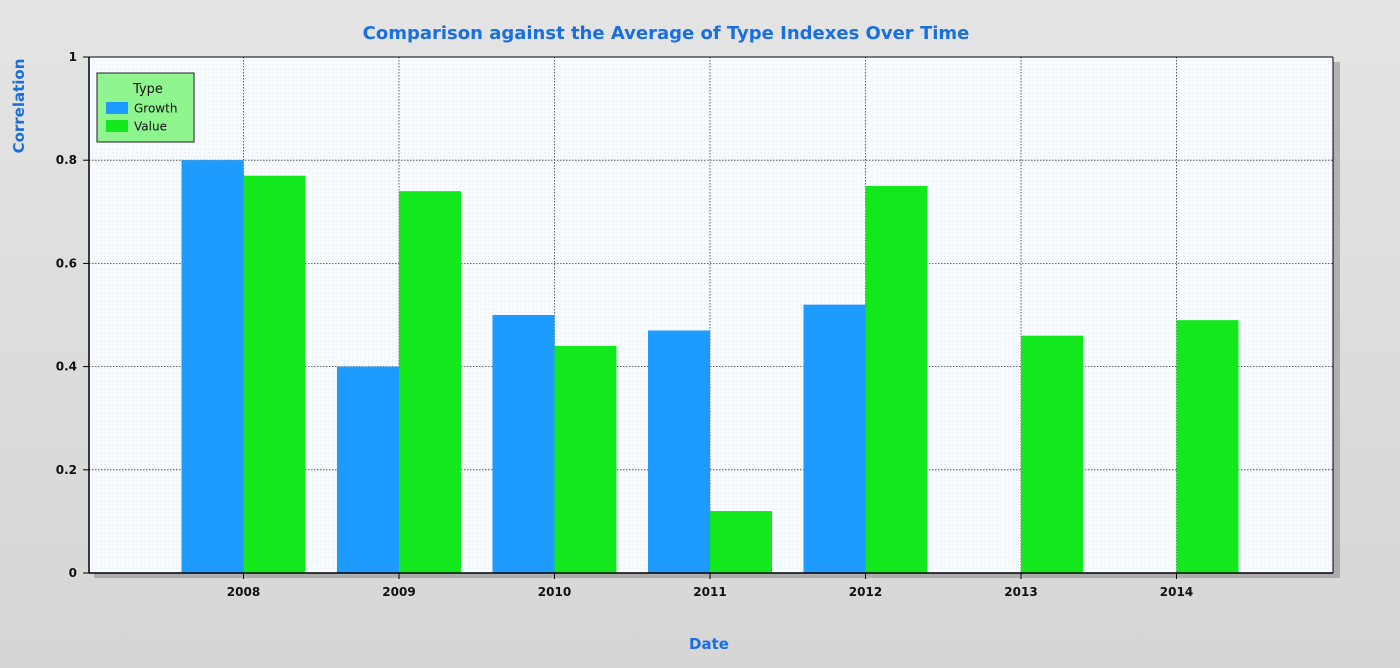  Describe the element at coordinates (709, 592) in the screenshot. I see `x-tick-label: 2011` at that location.